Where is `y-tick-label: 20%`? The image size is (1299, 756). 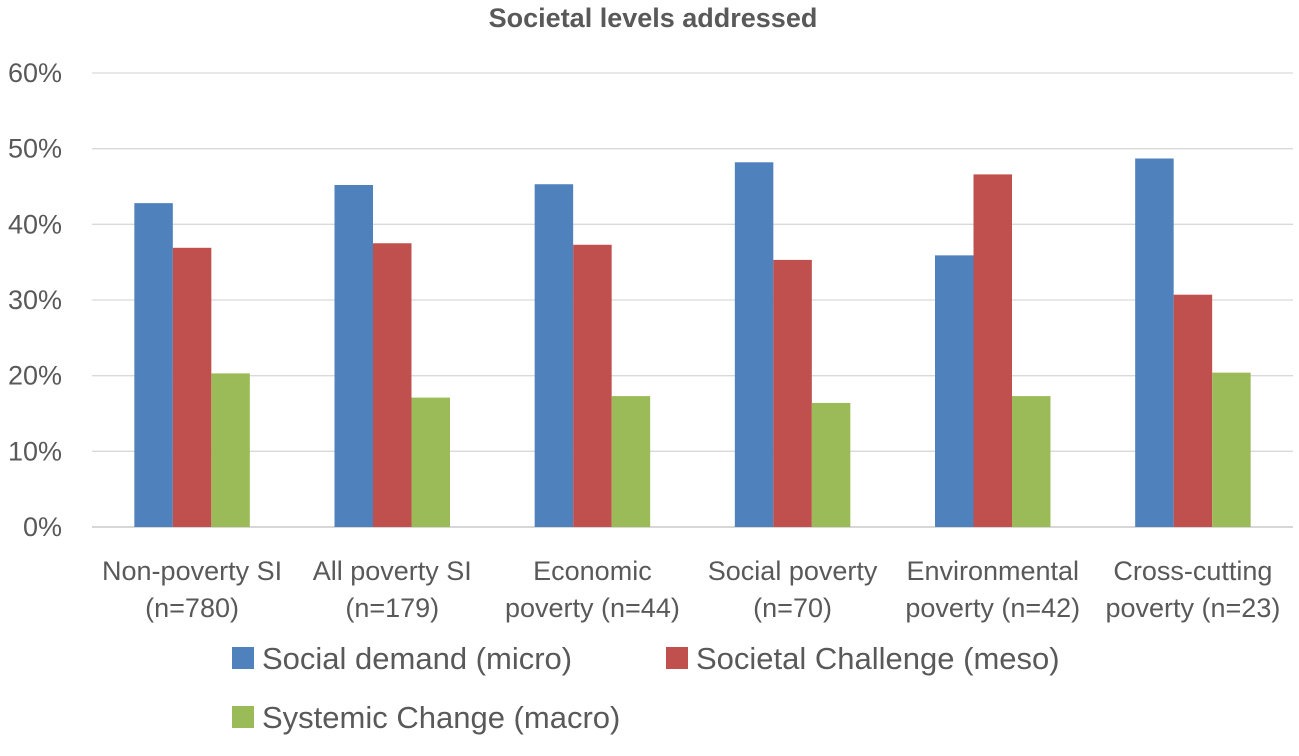
y-tick-label: 20% is located at coordinates (35, 376).